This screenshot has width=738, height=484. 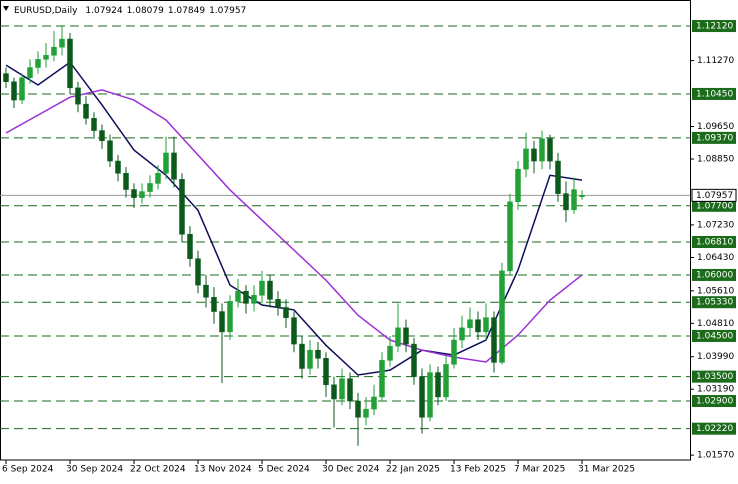 I want to click on x-tick-label: 30 Dec 2024, so click(x=351, y=470).